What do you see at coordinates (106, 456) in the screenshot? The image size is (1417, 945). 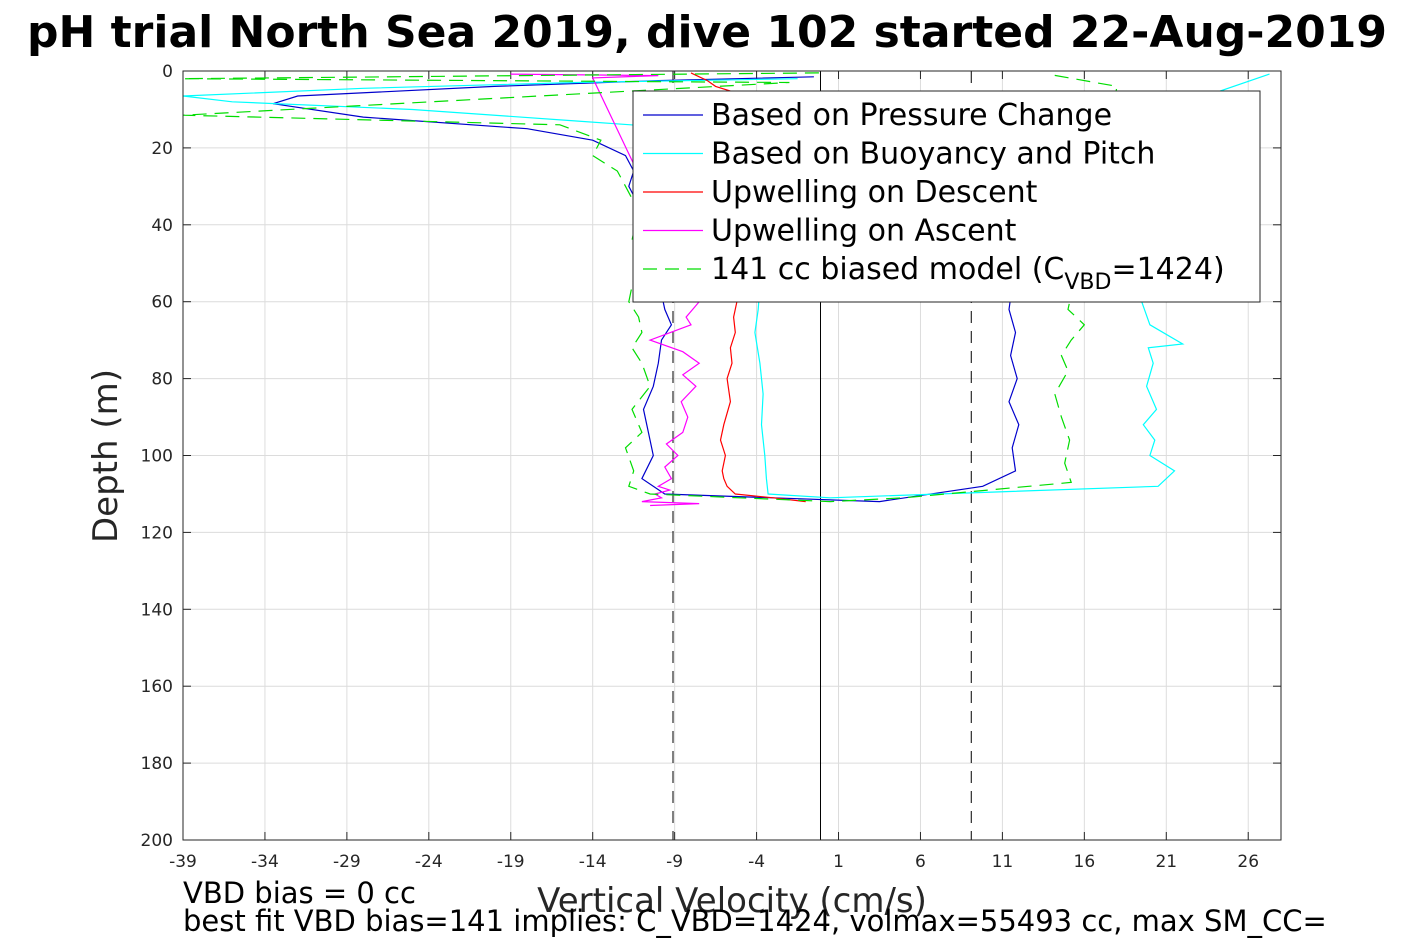 I see `y-axis-label: Depth (m)` at bounding box center [106, 456].